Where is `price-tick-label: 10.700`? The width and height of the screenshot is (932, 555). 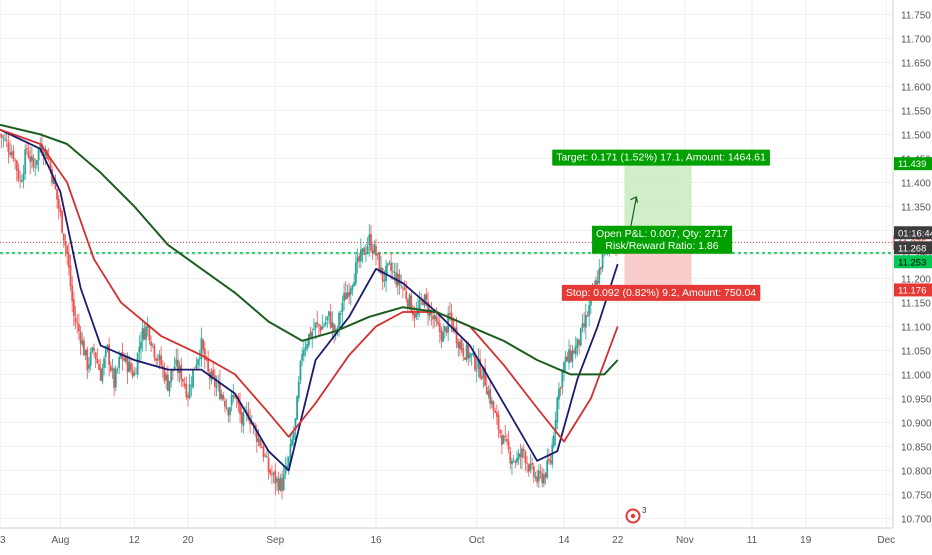 price-tick-label: 10.700 is located at coordinates (916, 519).